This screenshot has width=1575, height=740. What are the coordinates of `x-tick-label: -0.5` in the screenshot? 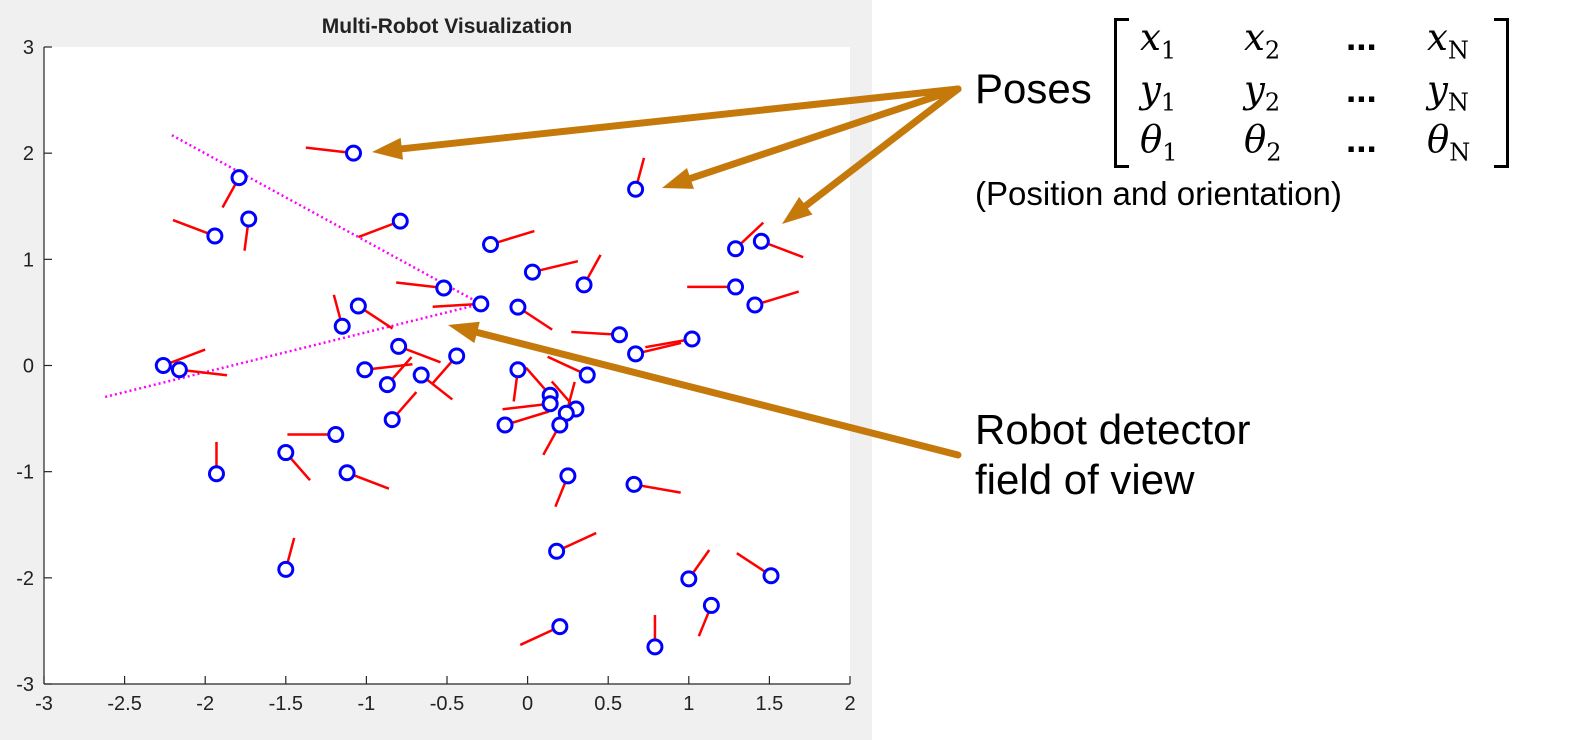 It's located at (447, 704).